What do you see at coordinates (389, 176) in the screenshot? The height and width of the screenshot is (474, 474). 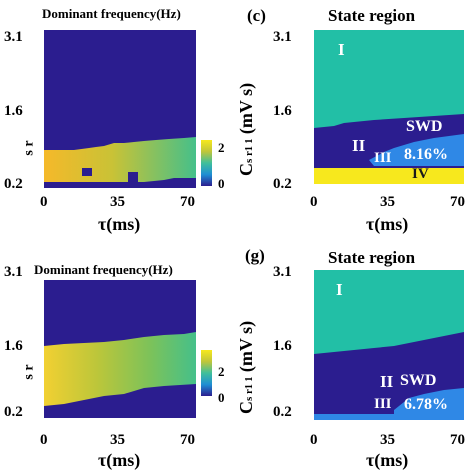 I see `region-IV` at bounding box center [389, 176].